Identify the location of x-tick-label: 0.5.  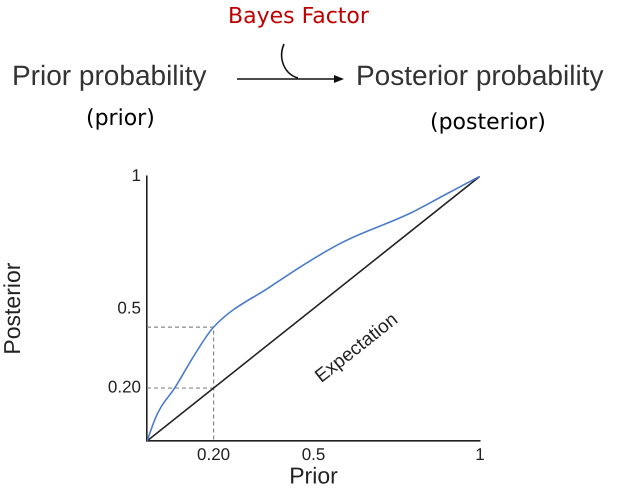
(314, 454).